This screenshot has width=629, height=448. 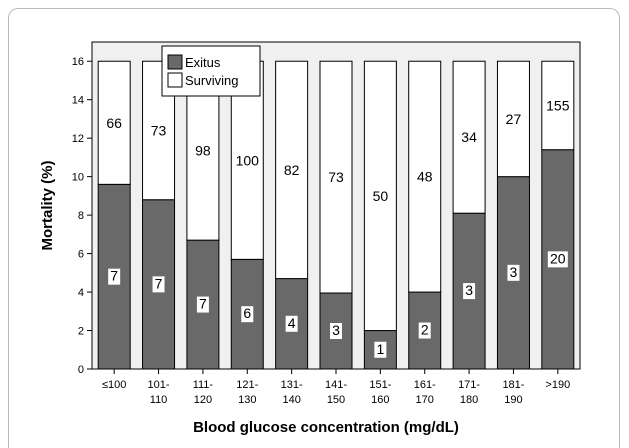 I want to click on bar-label-surviving: 48, so click(x=425, y=177).